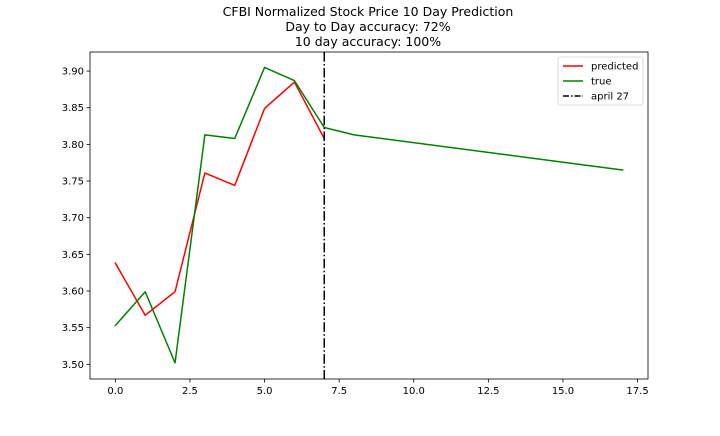 The height and width of the screenshot is (436, 720). Describe the element at coordinates (190, 391) in the screenshot. I see `x-tick-label: 2.5` at that location.